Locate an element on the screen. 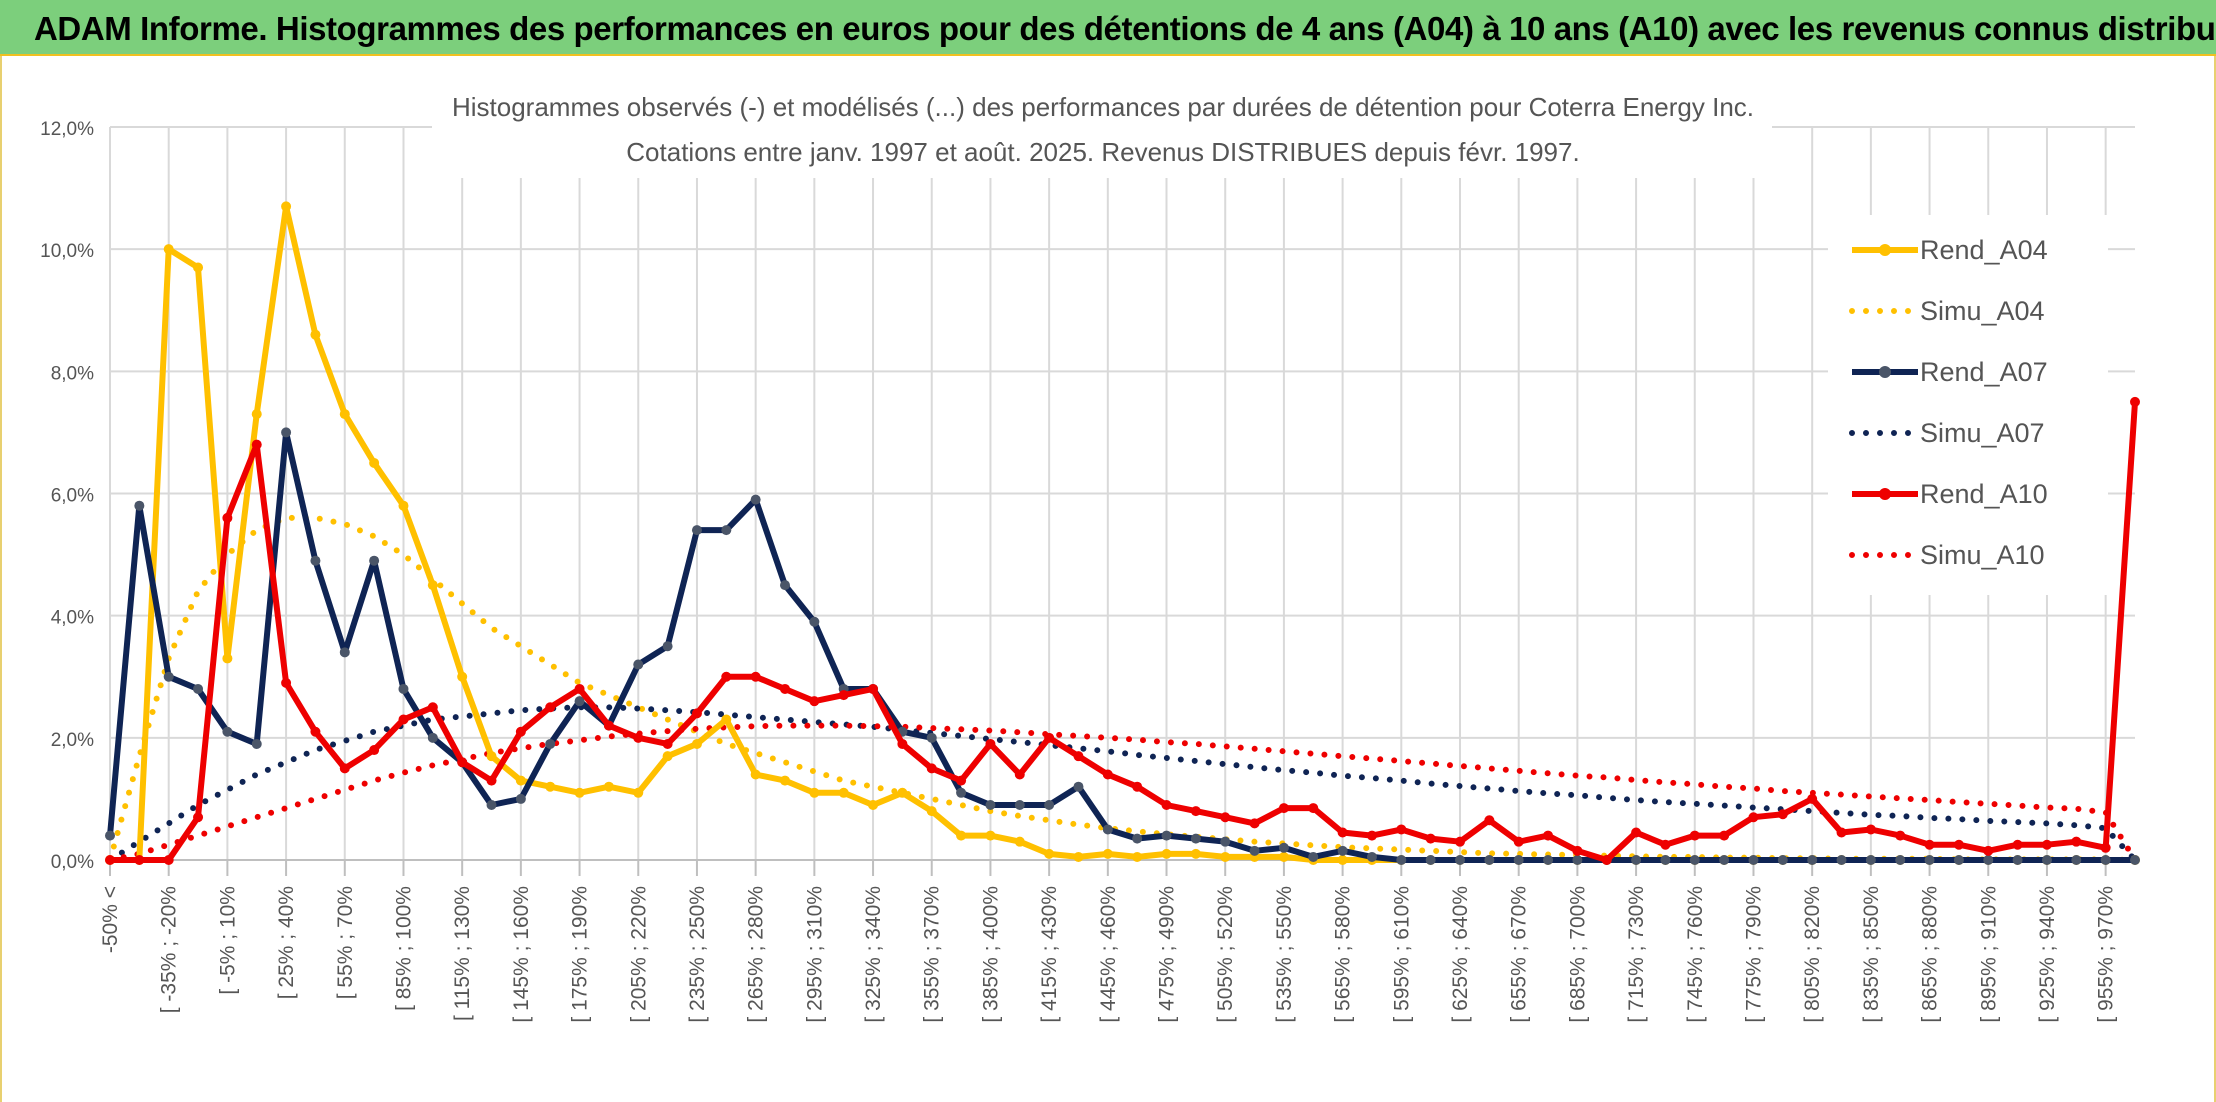  y-tick-label: 8,0% is located at coordinates (72, 373).